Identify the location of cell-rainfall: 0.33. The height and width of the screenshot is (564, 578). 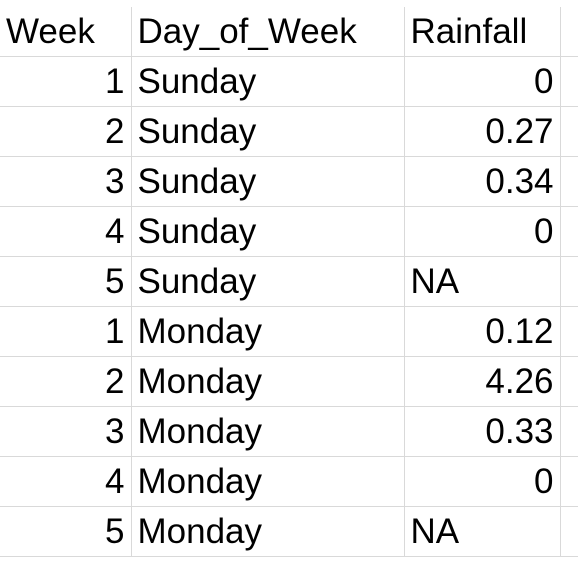
(482, 431).